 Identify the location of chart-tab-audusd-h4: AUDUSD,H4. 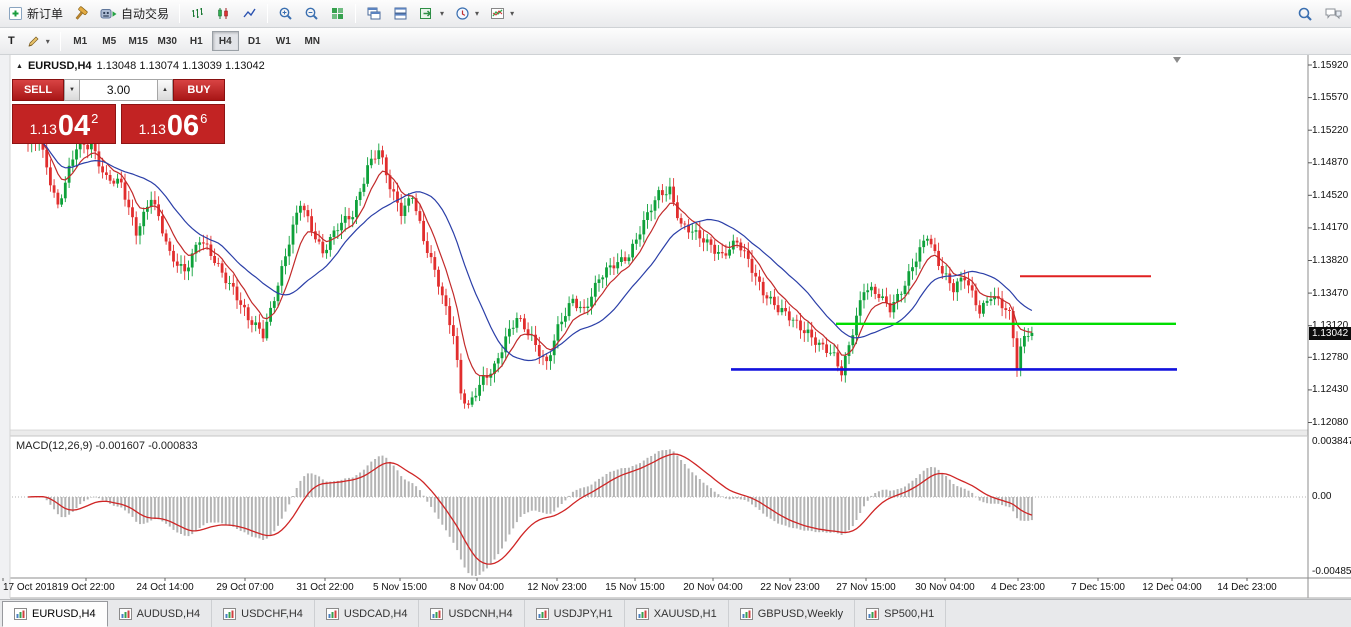
(160, 613).